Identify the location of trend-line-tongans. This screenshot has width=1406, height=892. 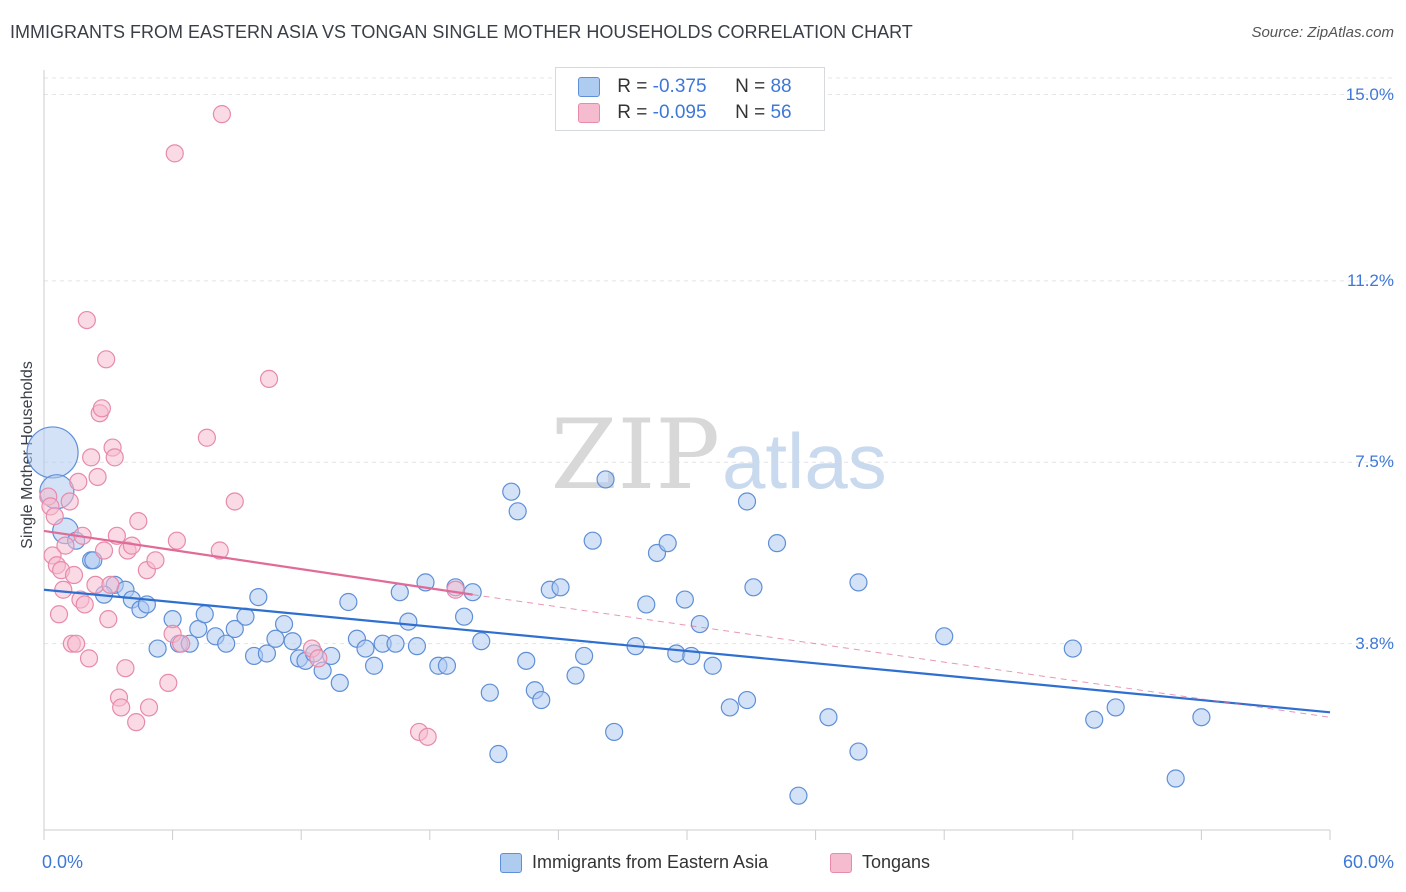
(258, 562).